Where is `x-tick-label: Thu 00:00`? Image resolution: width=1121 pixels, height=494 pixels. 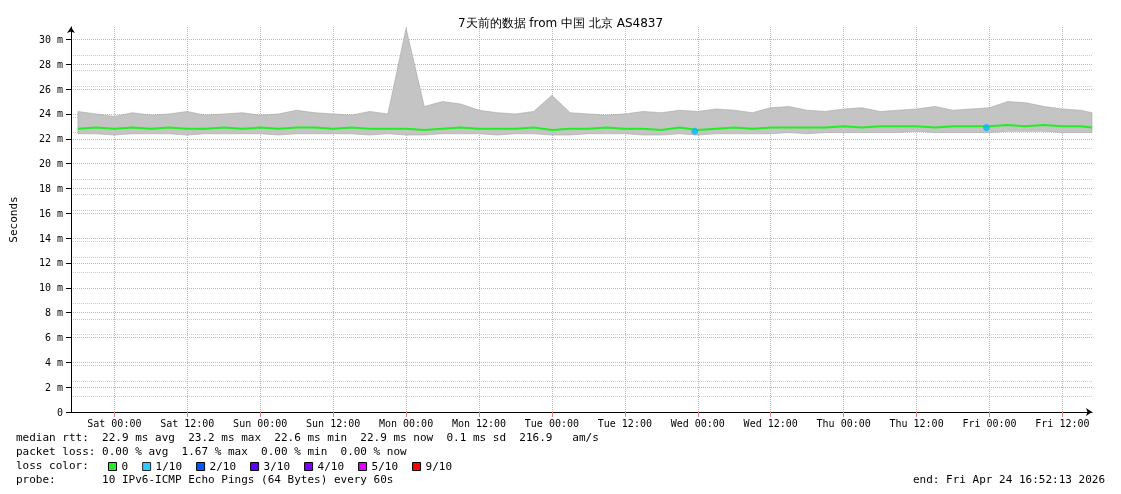
x-tick-label: Thu 00:00 is located at coordinates (843, 423).